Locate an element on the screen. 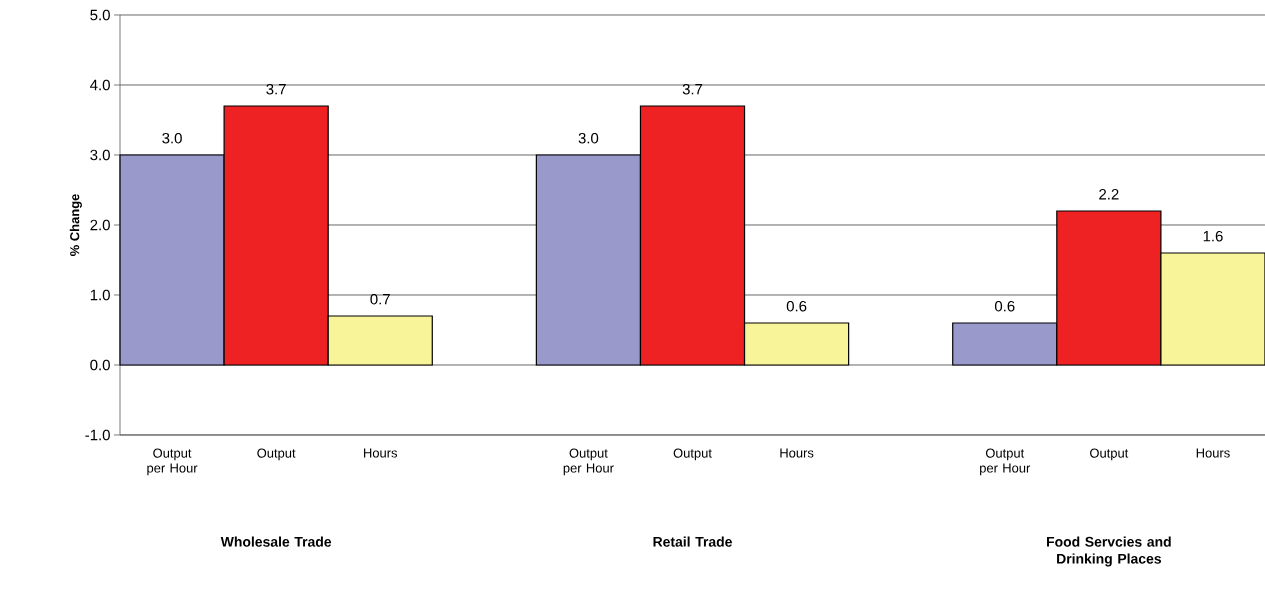 The width and height of the screenshot is (1265, 590). data-label: 0.7 is located at coordinates (380, 299).